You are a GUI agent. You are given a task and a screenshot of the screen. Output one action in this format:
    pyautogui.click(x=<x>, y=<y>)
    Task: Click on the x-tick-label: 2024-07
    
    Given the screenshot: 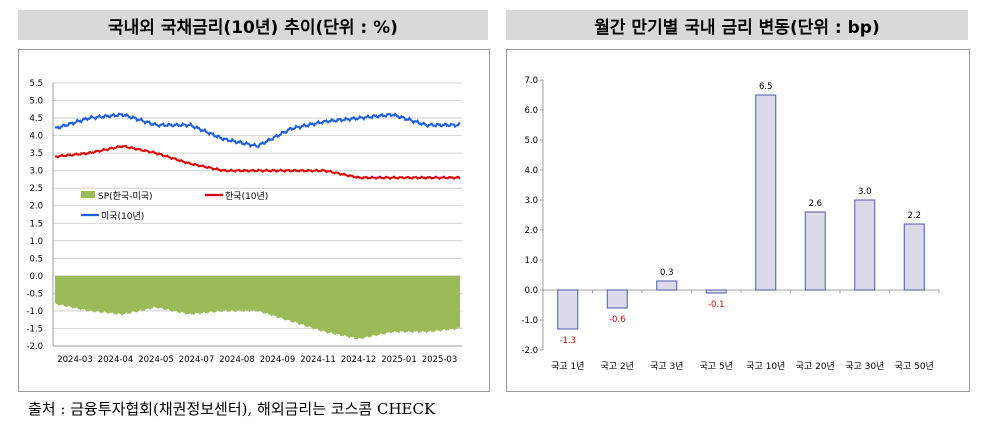 What is the action you would take?
    pyautogui.click(x=197, y=360)
    